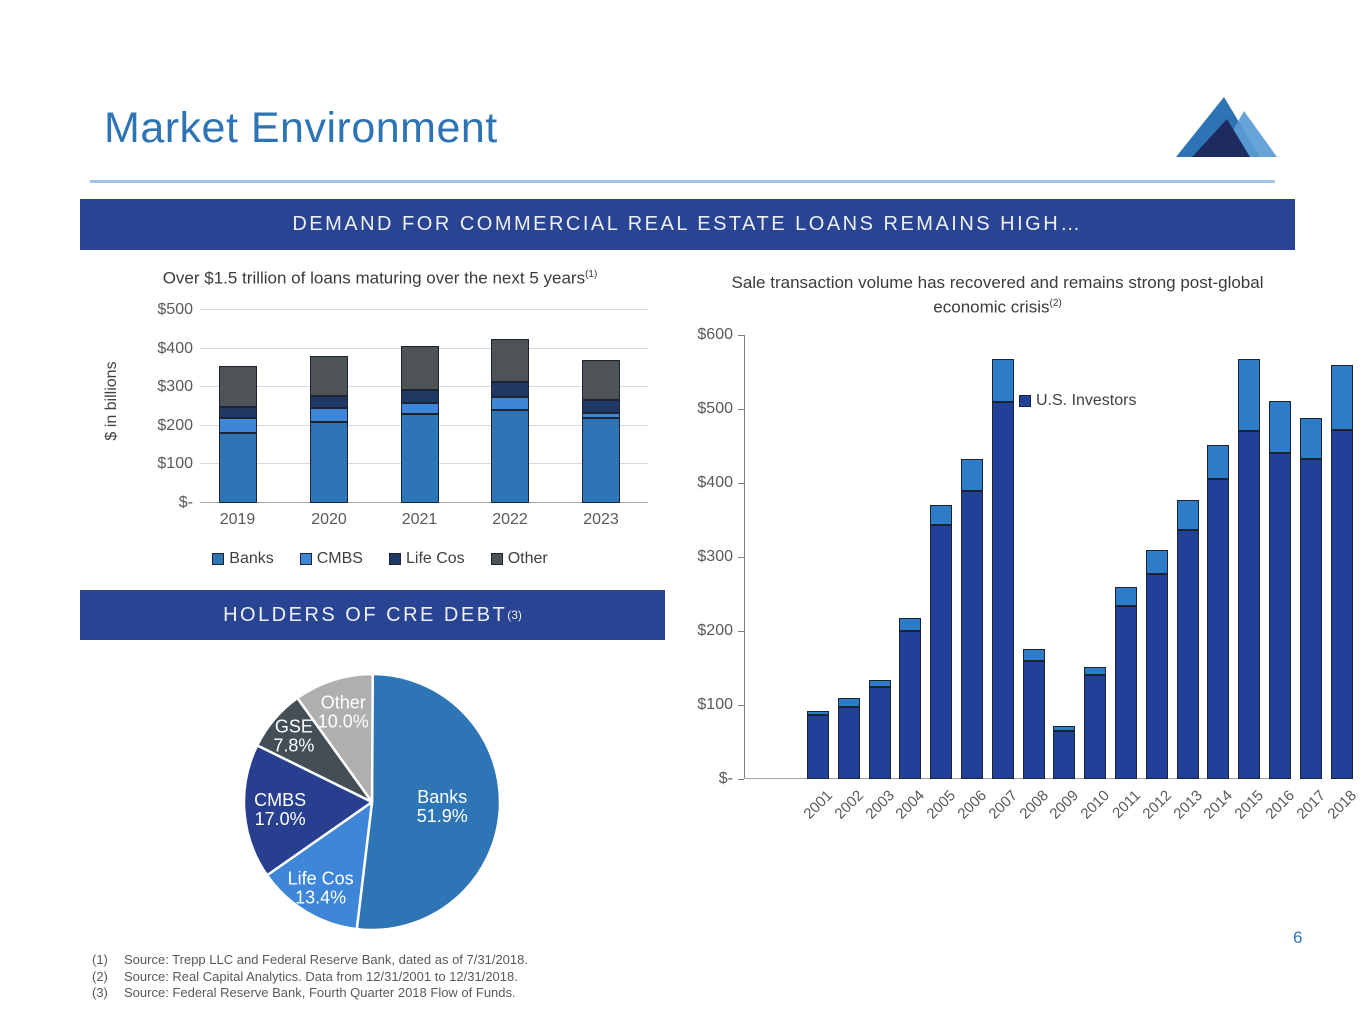  What do you see at coordinates (293, 736) in the screenshot?
I see `pie-label-gse: GSE 7.8%` at bounding box center [293, 736].